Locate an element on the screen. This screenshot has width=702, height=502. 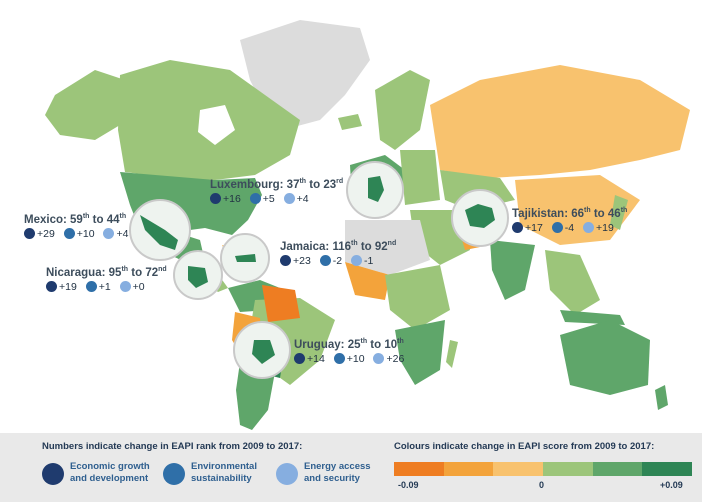
region-hudson-bay is located at coordinates (216, 125).